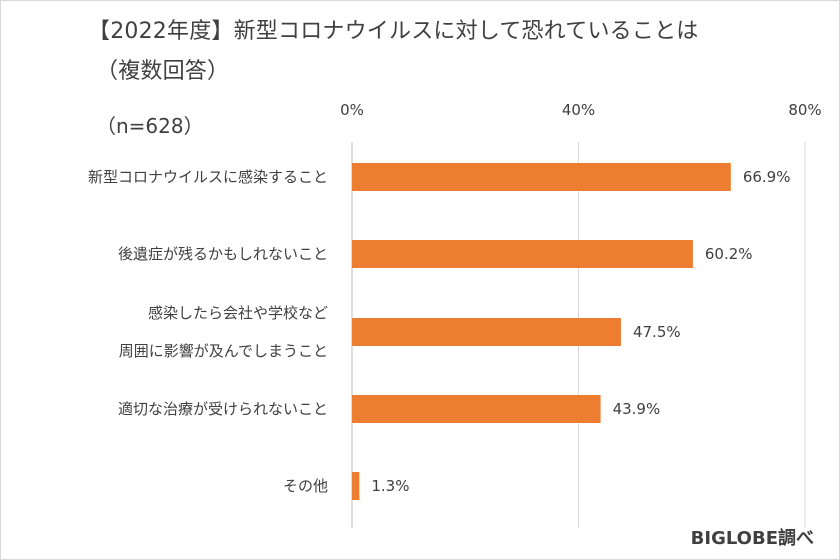 The image size is (840, 560). I want to click on x-tick-label: 40%, so click(578, 110).